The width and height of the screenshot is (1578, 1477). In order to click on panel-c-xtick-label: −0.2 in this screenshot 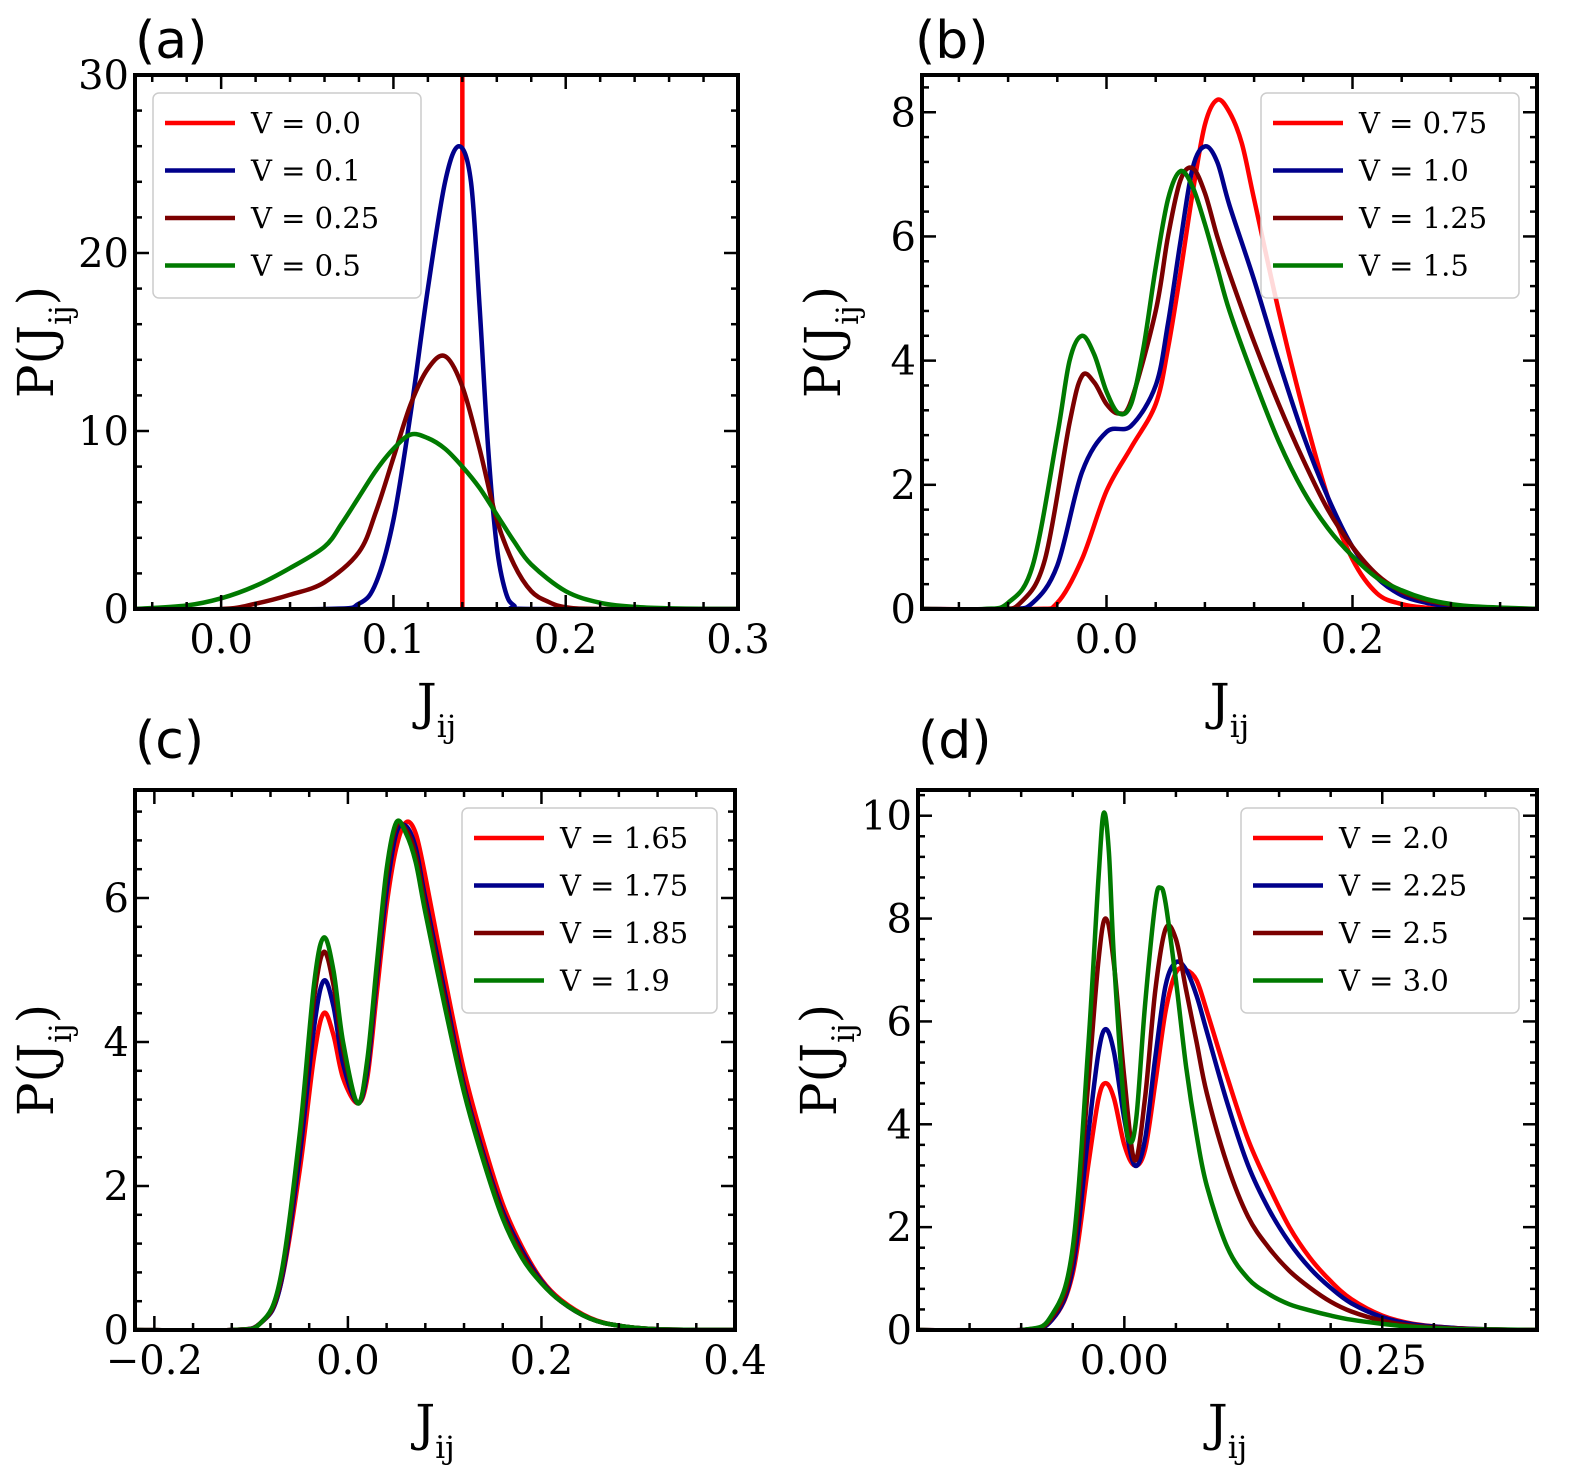, I will do `click(154, 1361)`.